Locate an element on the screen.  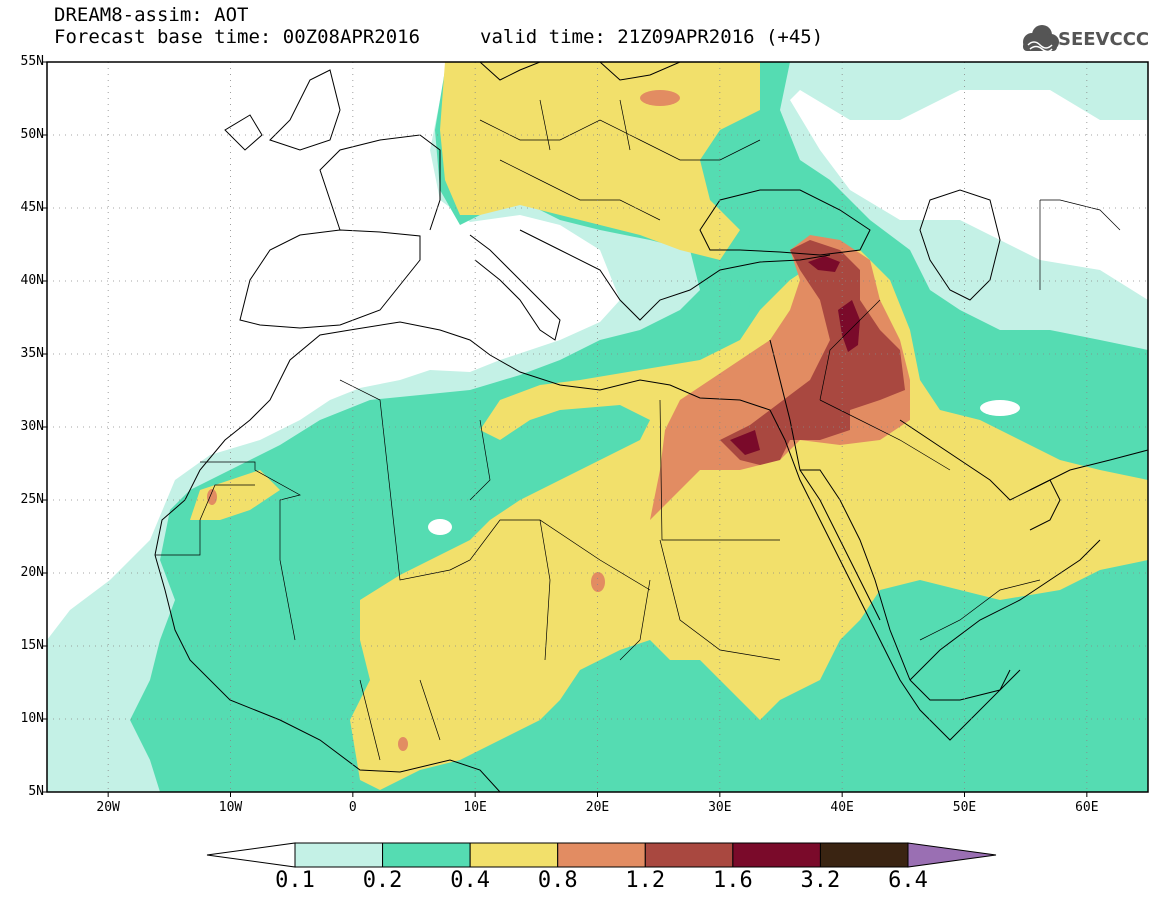
lon-tick-label: 50E is located at coordinates (964, 807).